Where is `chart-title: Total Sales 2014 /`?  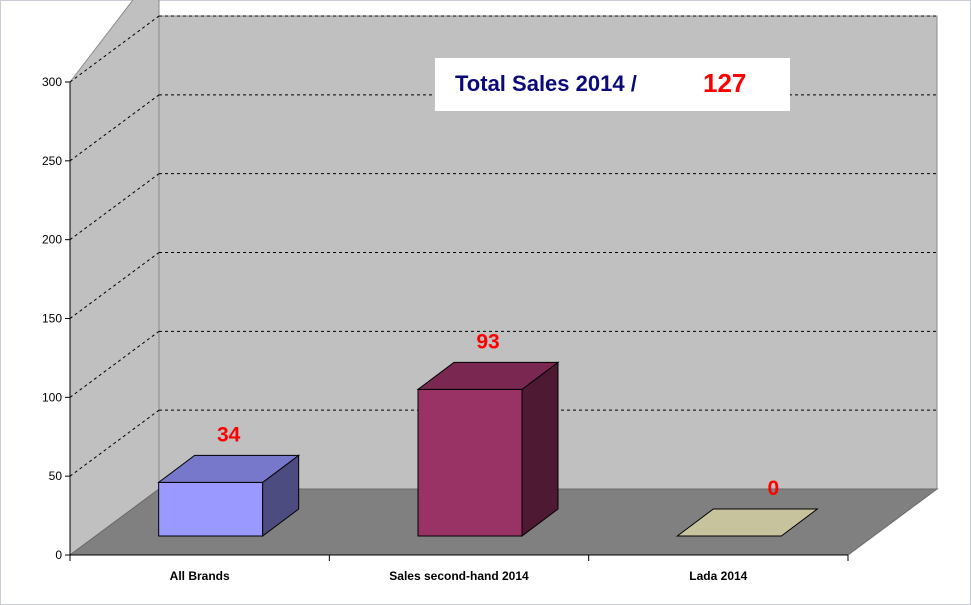
chart-title: Total Sales 2014 / is located at coordinates (546, 83).